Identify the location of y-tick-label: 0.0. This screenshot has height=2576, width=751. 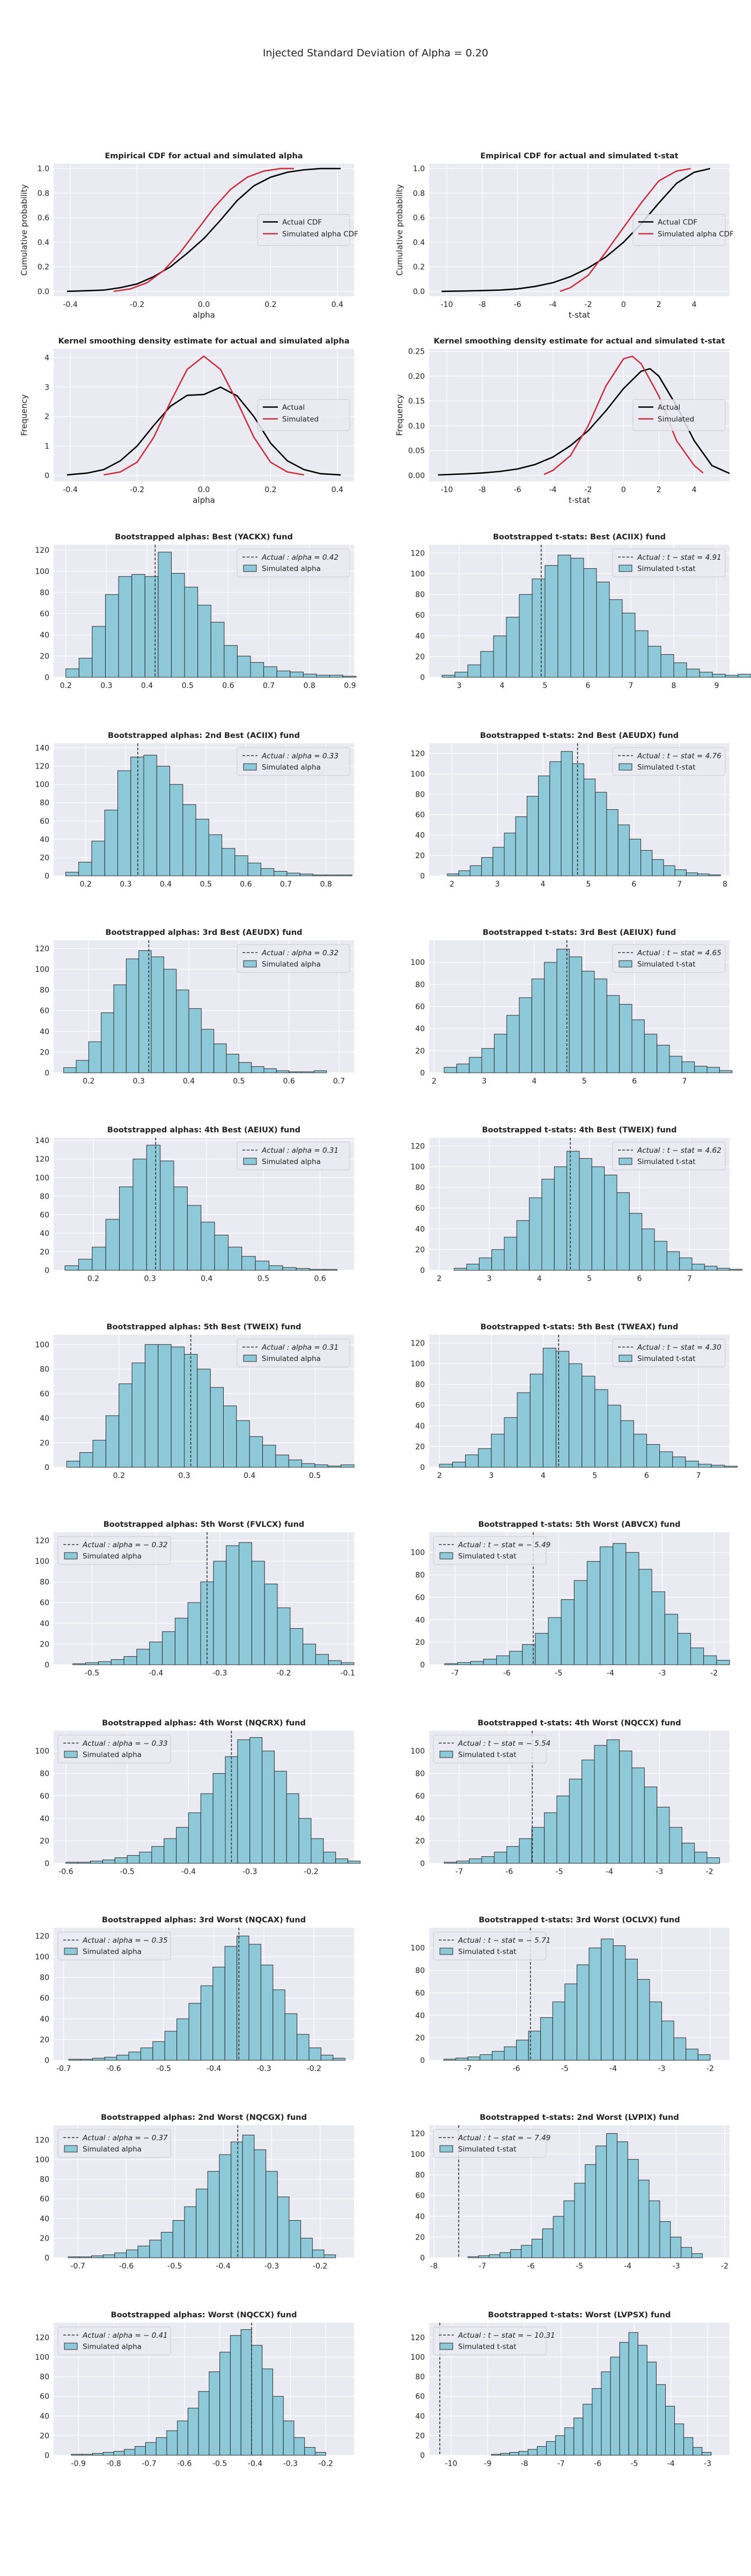
(43, 292).